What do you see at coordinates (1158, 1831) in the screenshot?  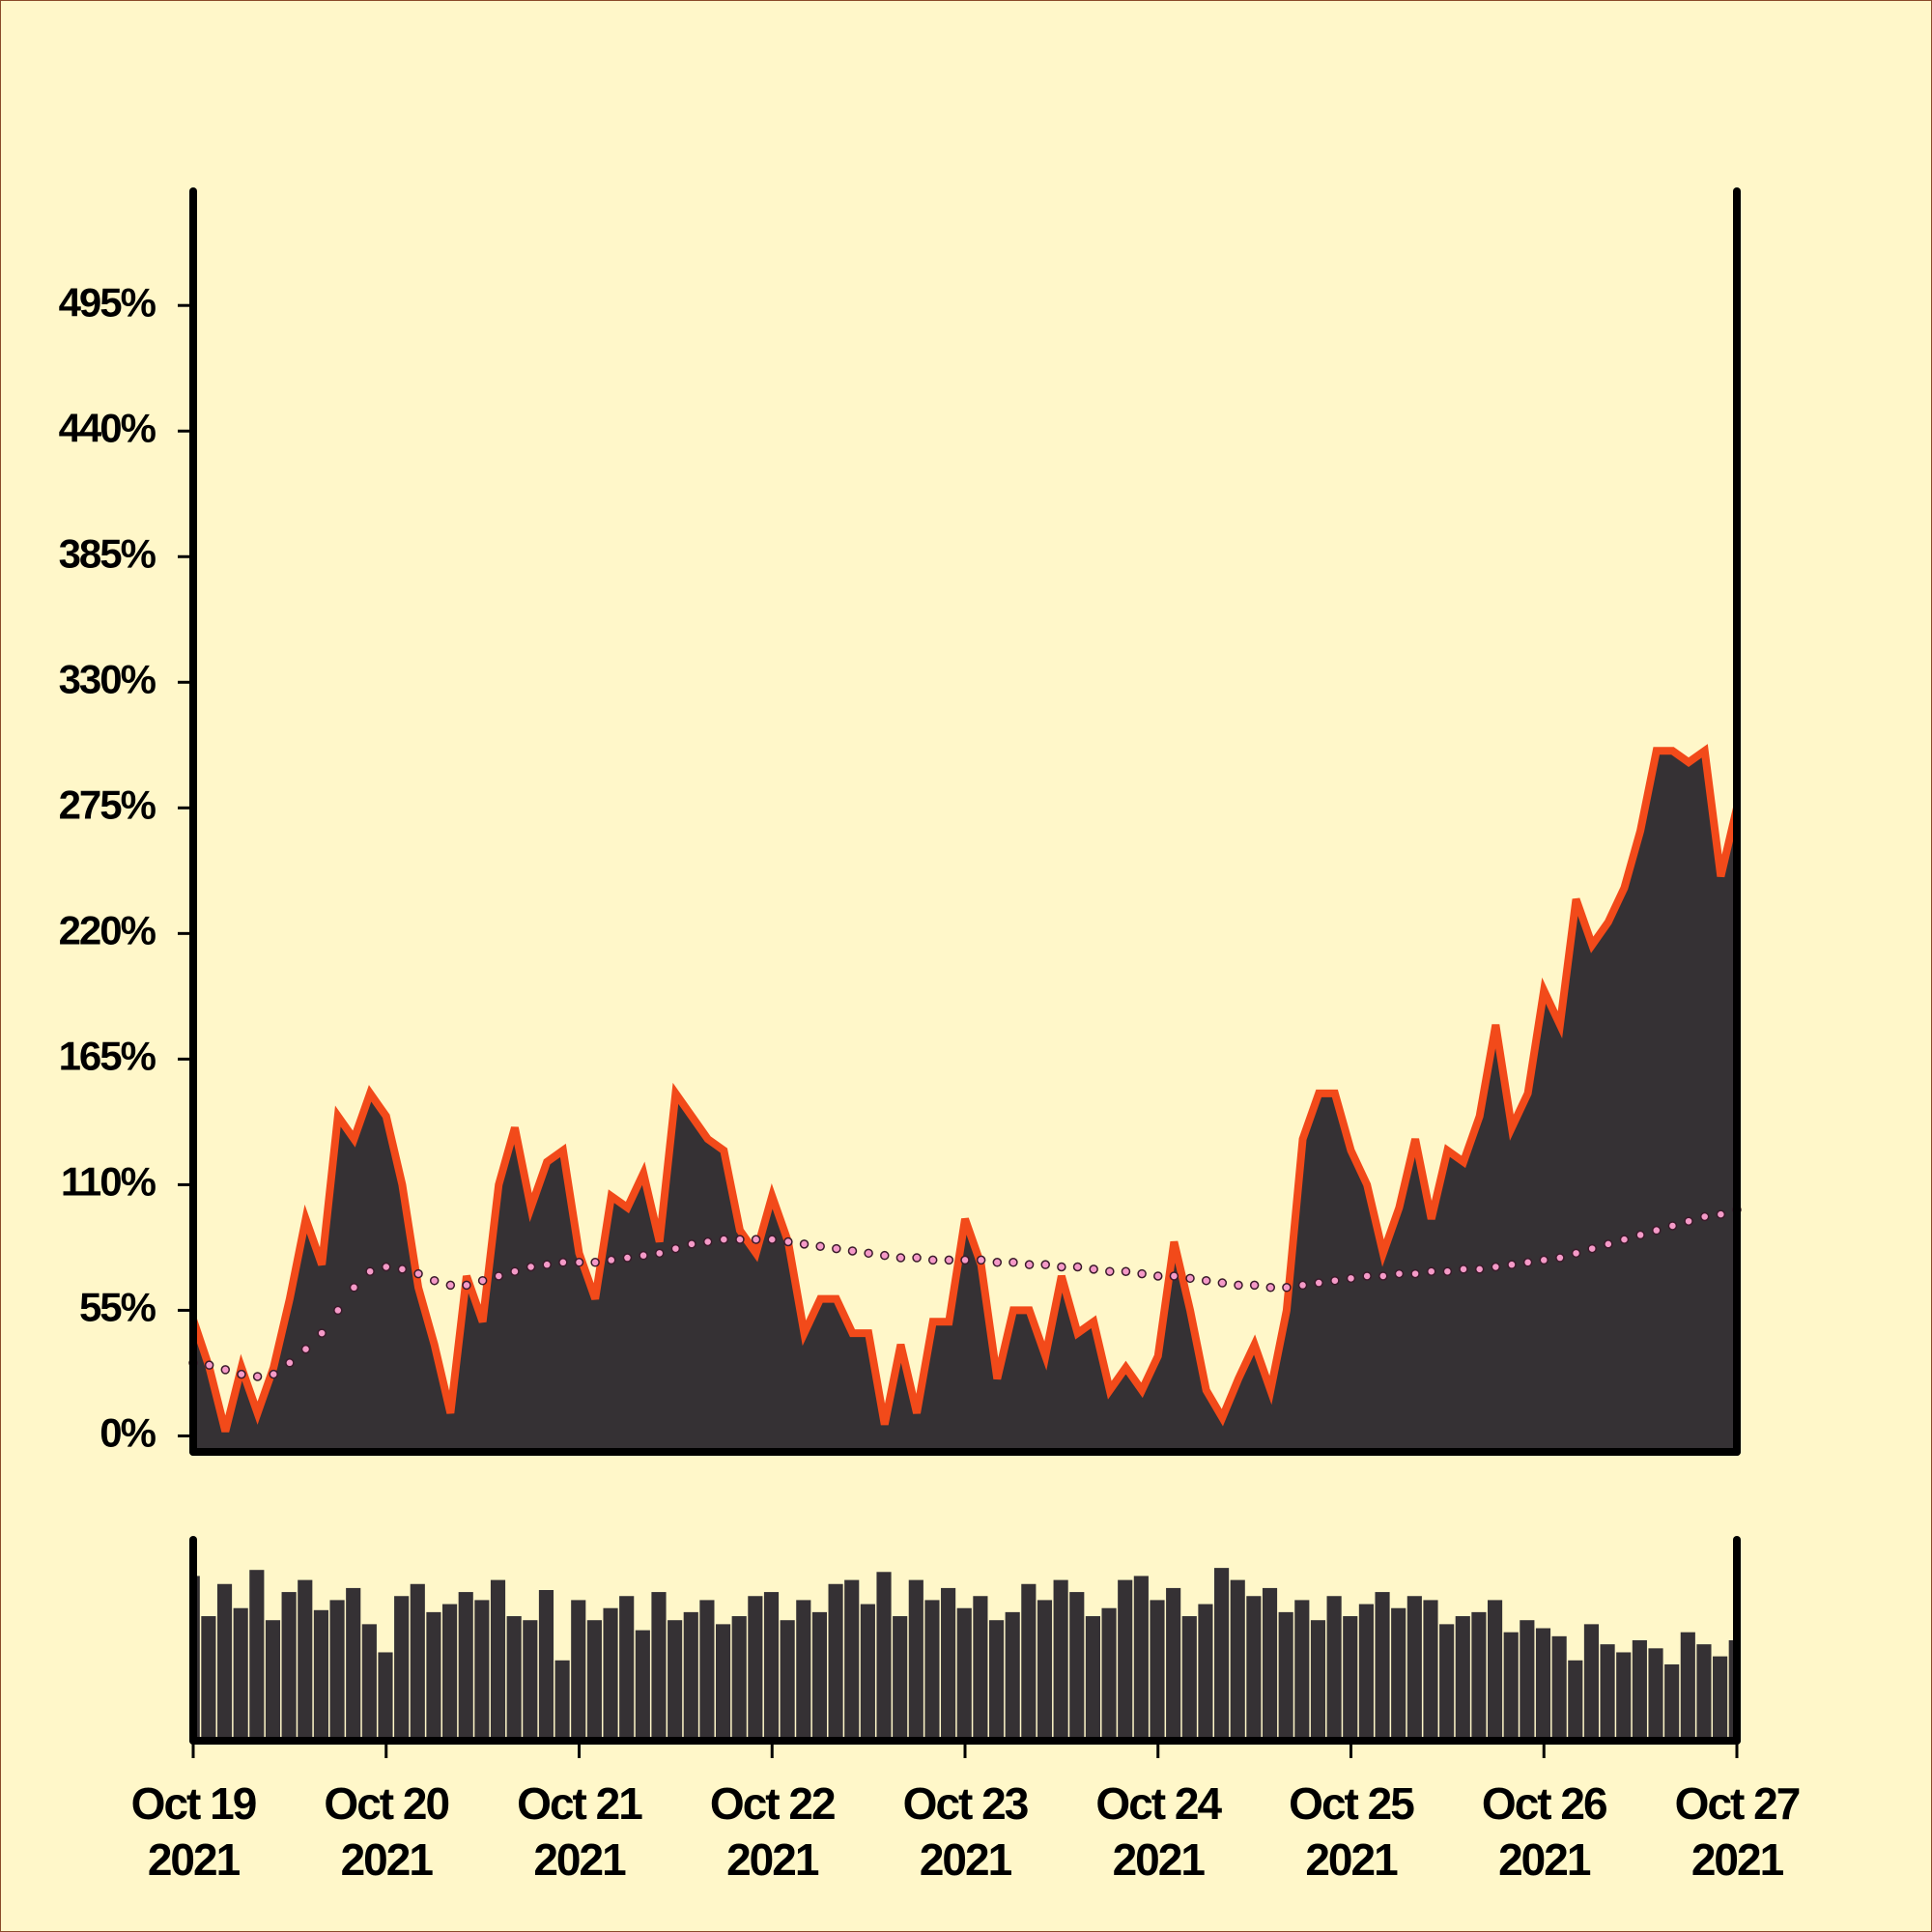 I see `x-tick-label: Oct 24 2021` at bounding box center [1158, 1831].